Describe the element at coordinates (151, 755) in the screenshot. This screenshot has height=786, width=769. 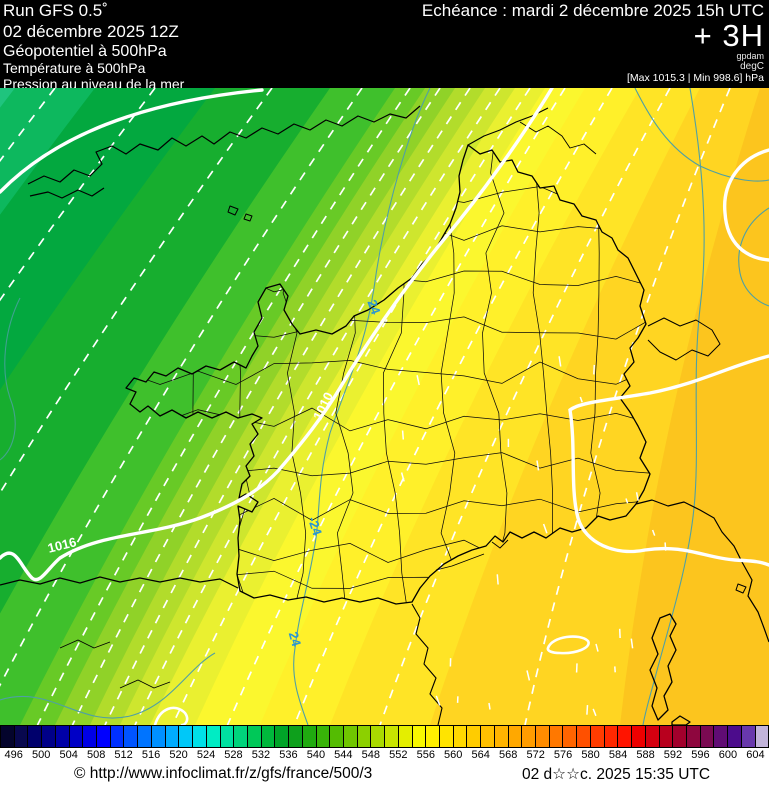
I see `colorbar-tick-label: 516` at that location.